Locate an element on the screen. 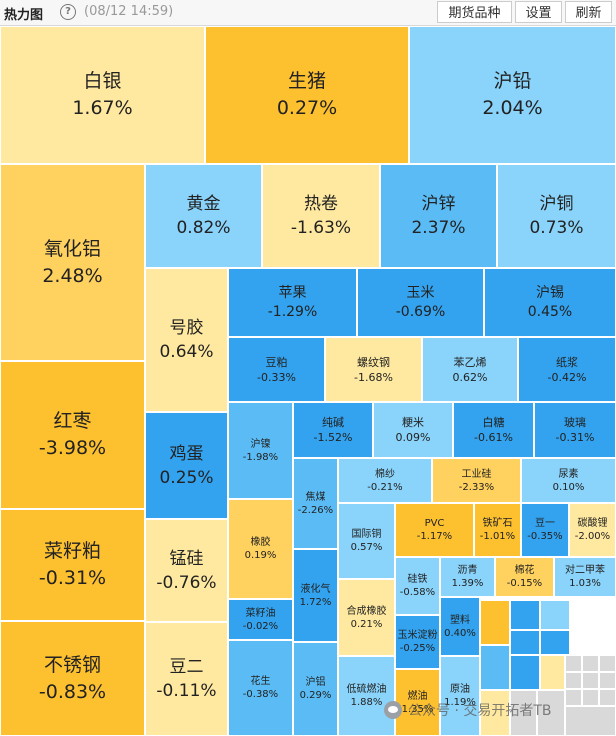 The image size is (616, 736). tile-name: 号胶 is located at coordinates (186, 328).